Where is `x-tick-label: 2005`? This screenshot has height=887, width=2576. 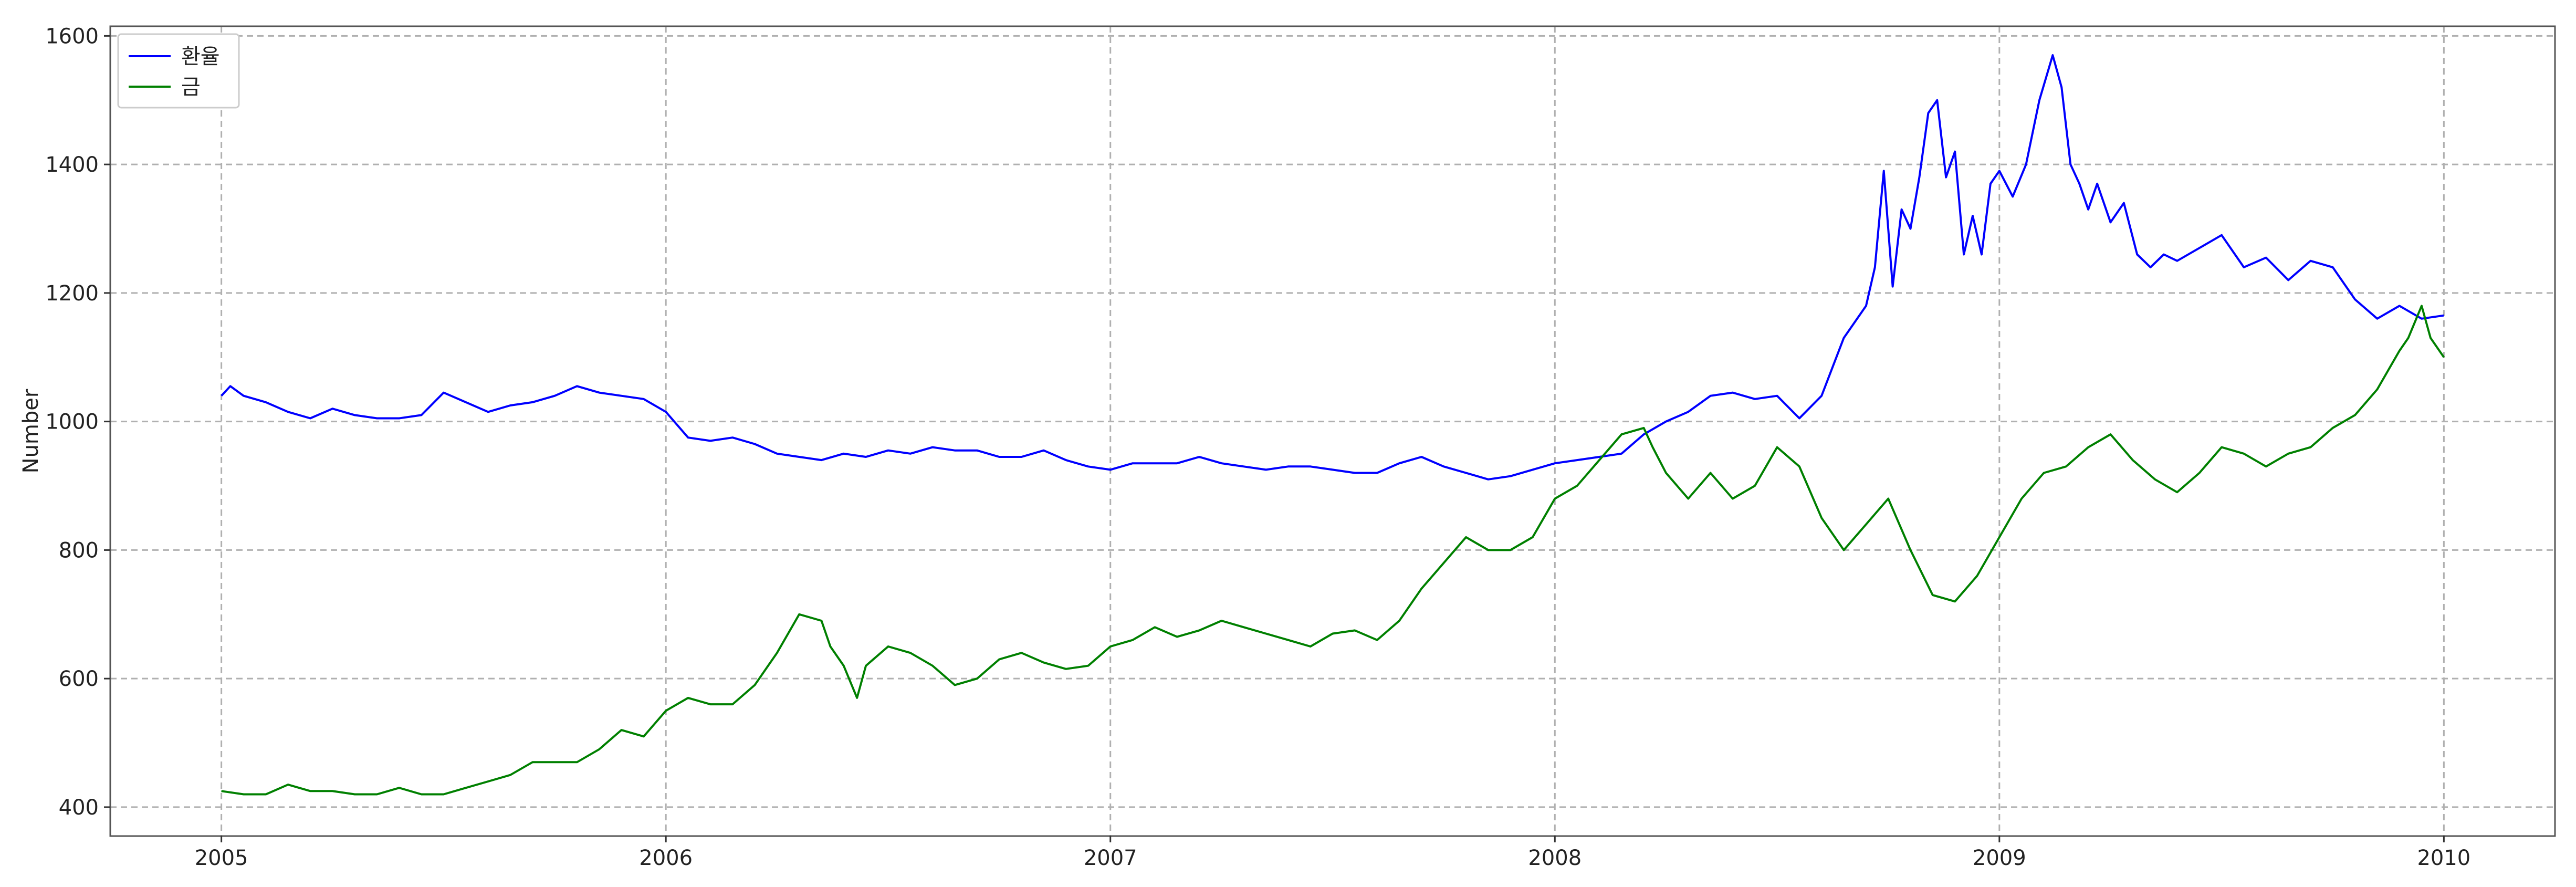 x-tick-label: 2005 is located at coordinates (221, 858).